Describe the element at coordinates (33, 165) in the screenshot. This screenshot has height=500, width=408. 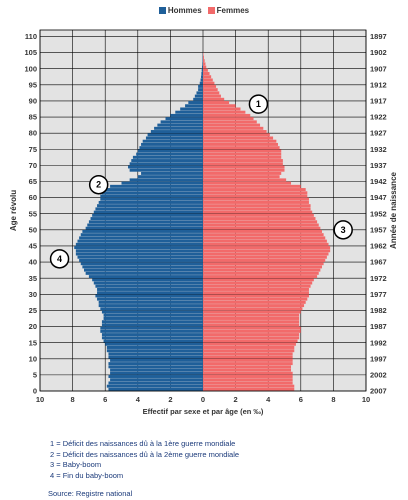
I see `age-tick-label: 70` at that location.